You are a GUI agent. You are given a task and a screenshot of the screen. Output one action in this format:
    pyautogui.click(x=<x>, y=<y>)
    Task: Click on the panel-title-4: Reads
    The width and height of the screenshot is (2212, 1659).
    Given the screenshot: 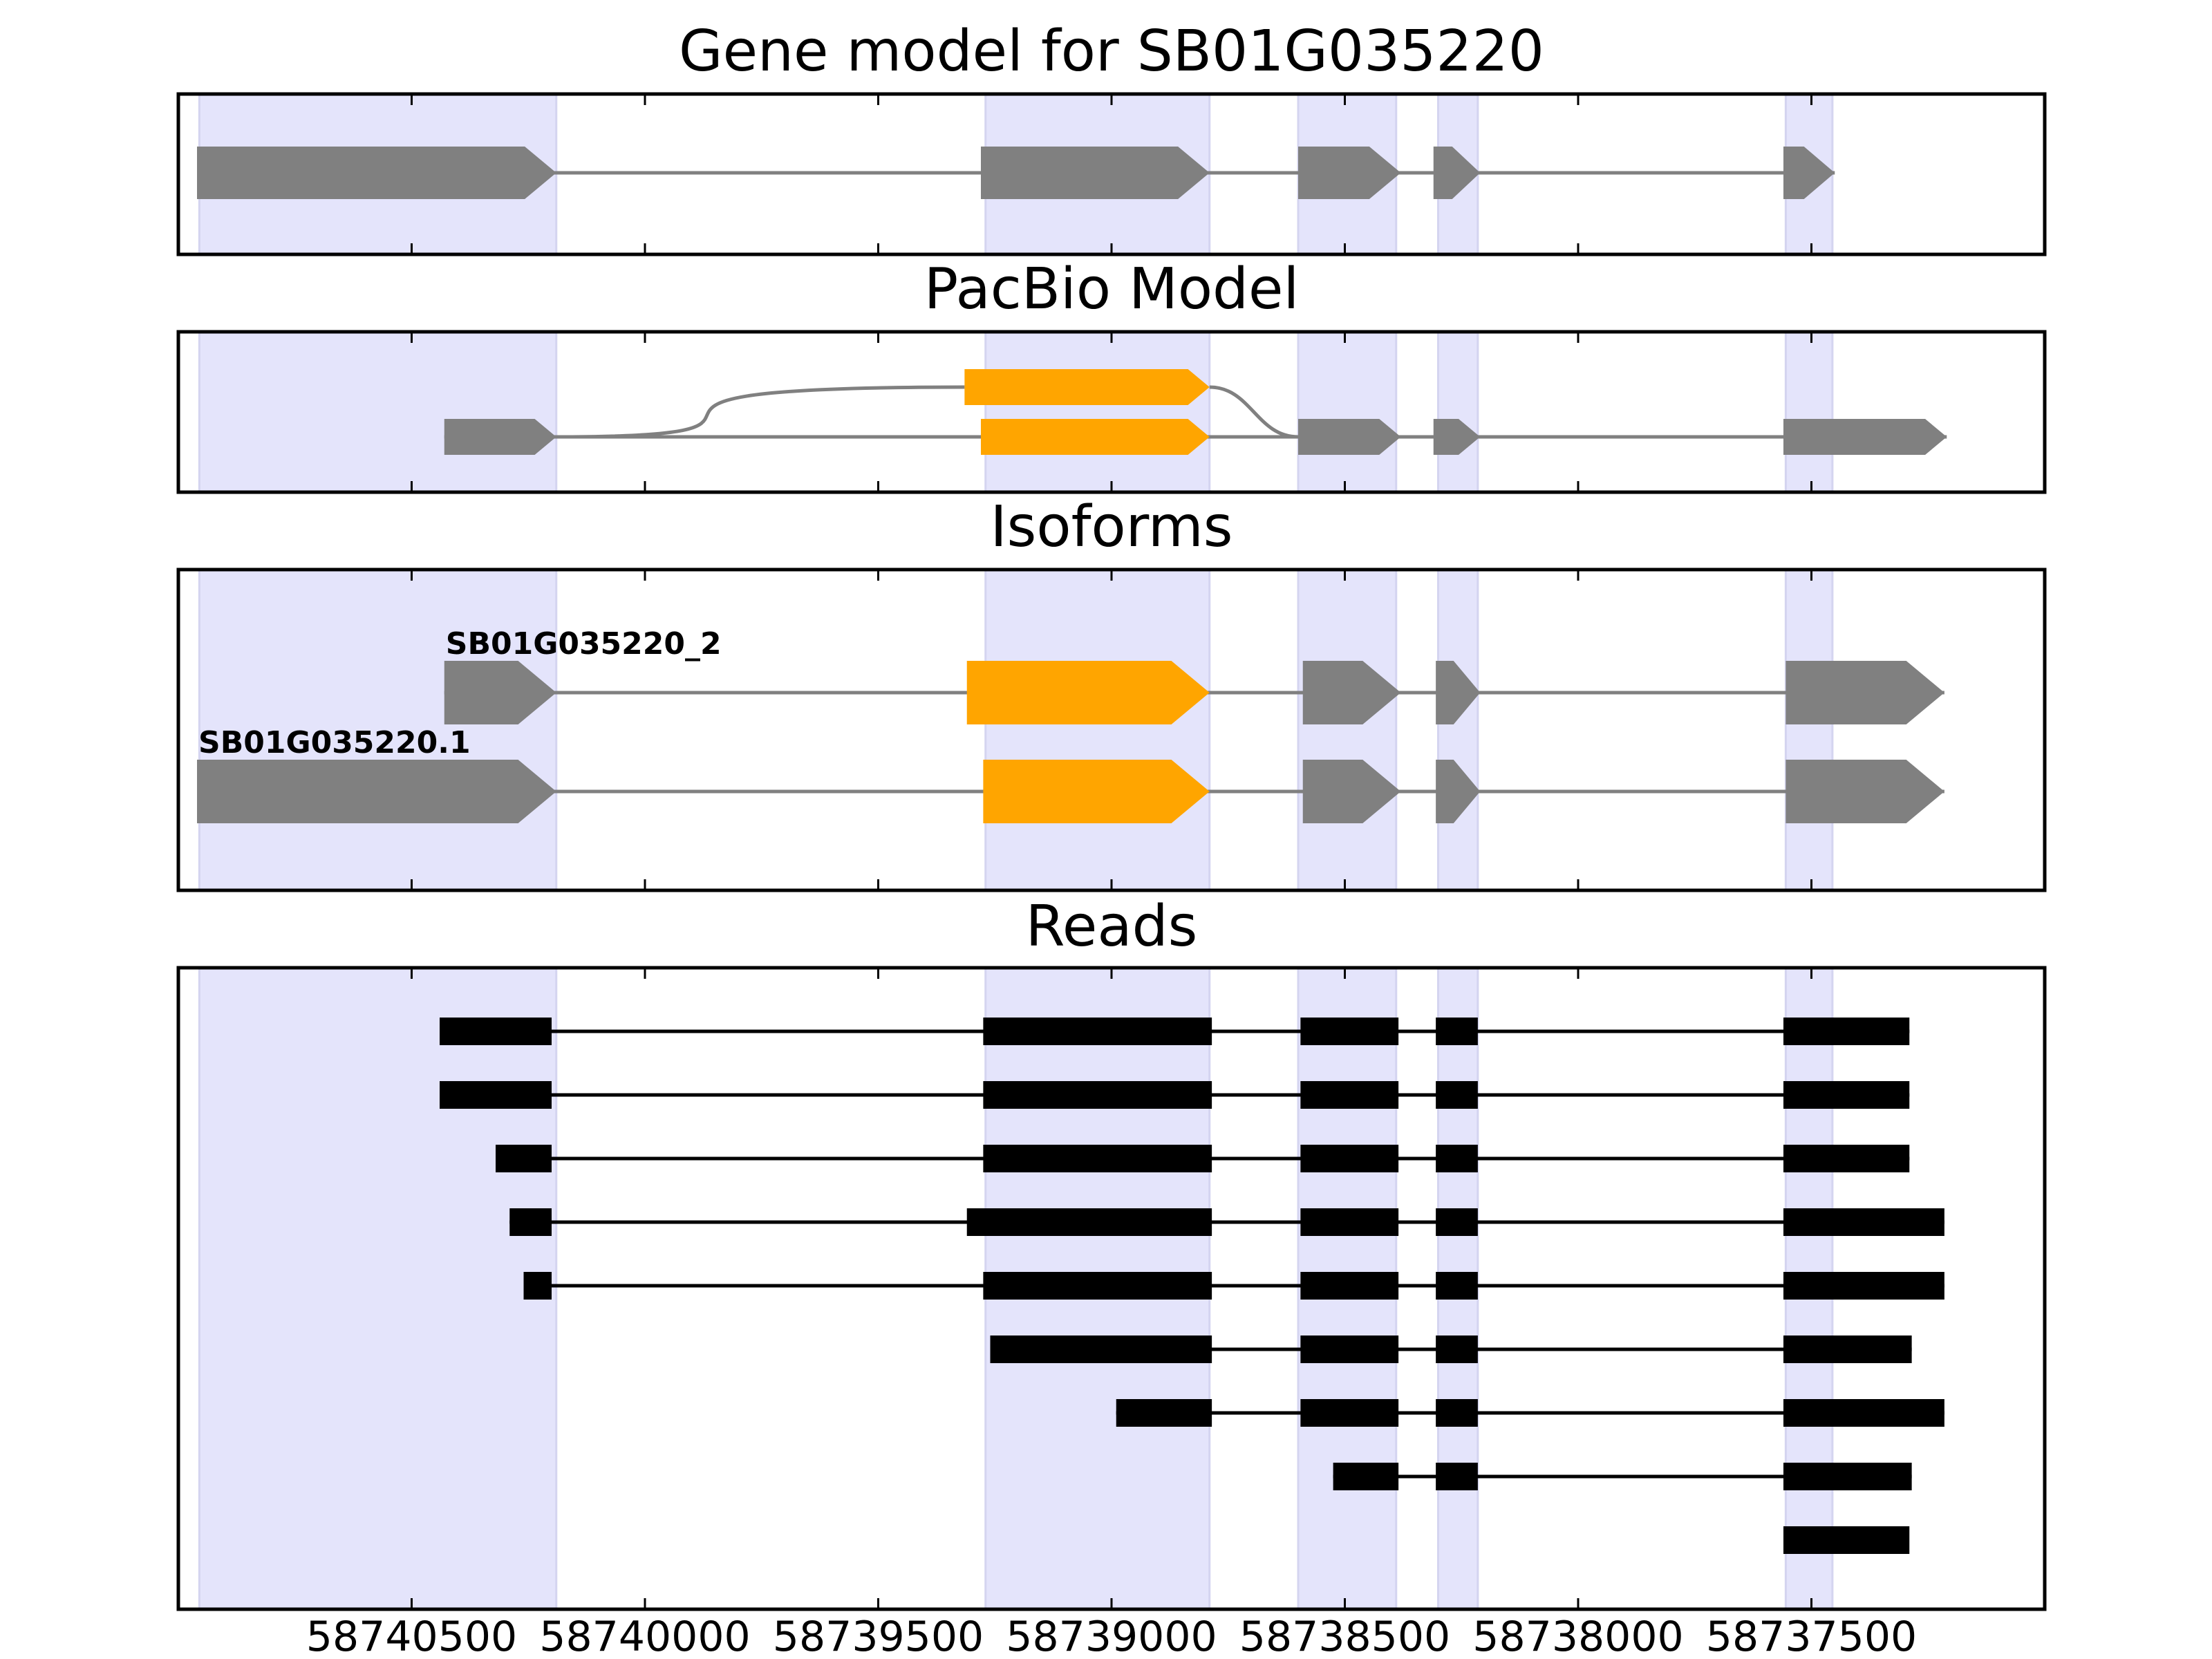 What is the action you would take?
    pyautogui.click(x=1112, y=927)
    